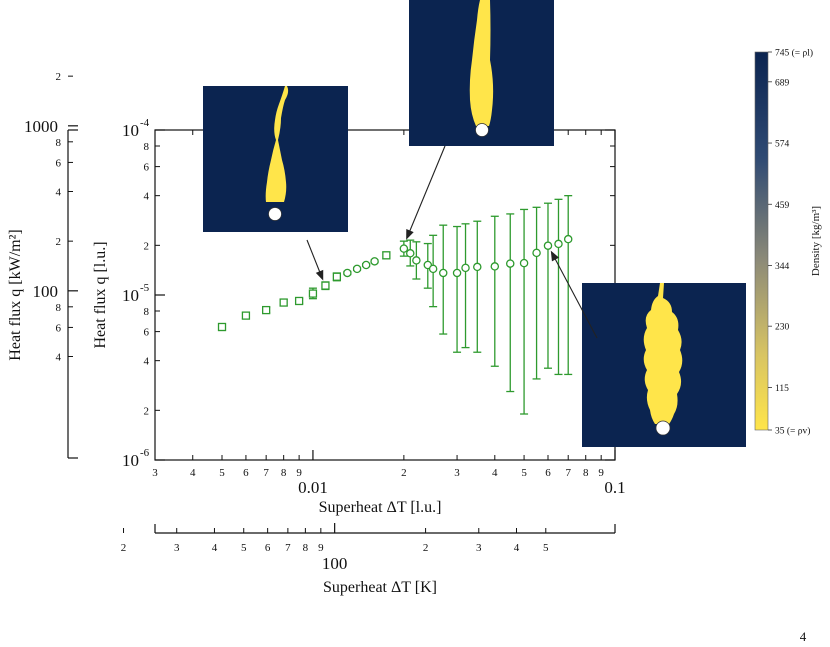  I want to click on kw-major-tick-label: 1000, so click(41, 126).